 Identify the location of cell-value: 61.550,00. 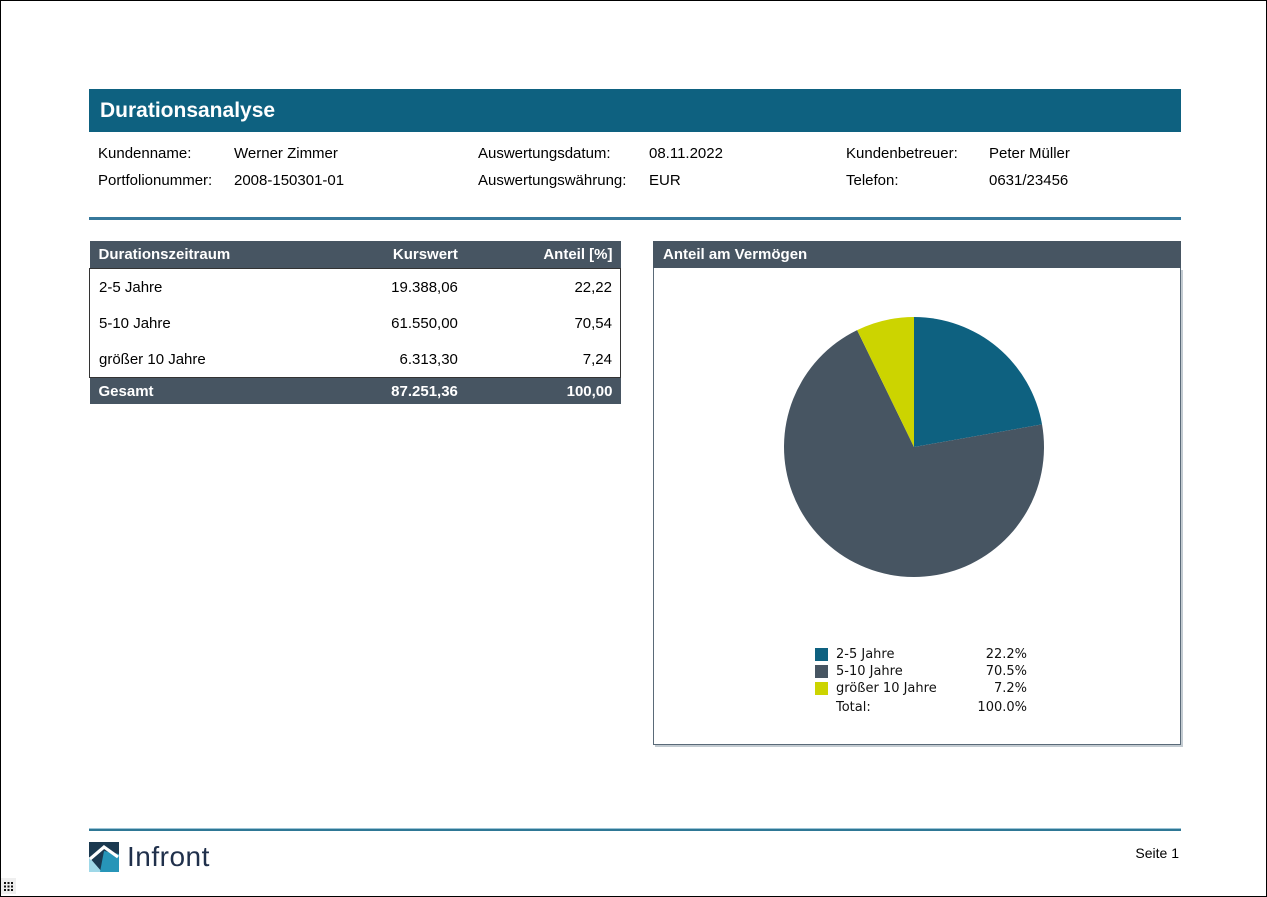
(383, 323).